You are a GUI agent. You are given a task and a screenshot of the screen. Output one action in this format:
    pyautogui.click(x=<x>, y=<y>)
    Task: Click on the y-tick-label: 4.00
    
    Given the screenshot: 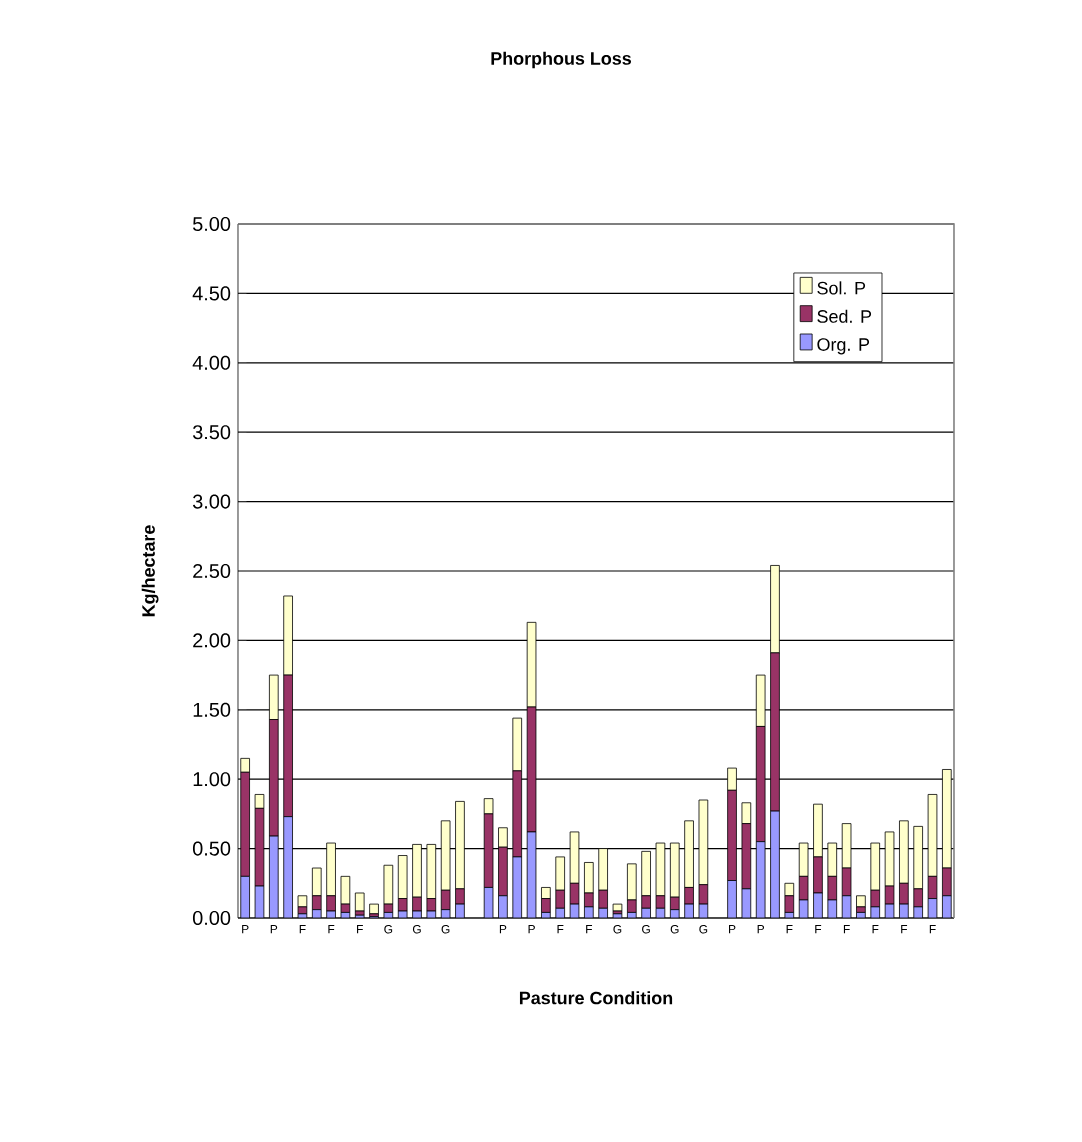 What is the action you would take?
    pyautogui.click(x=211, y=362)
    